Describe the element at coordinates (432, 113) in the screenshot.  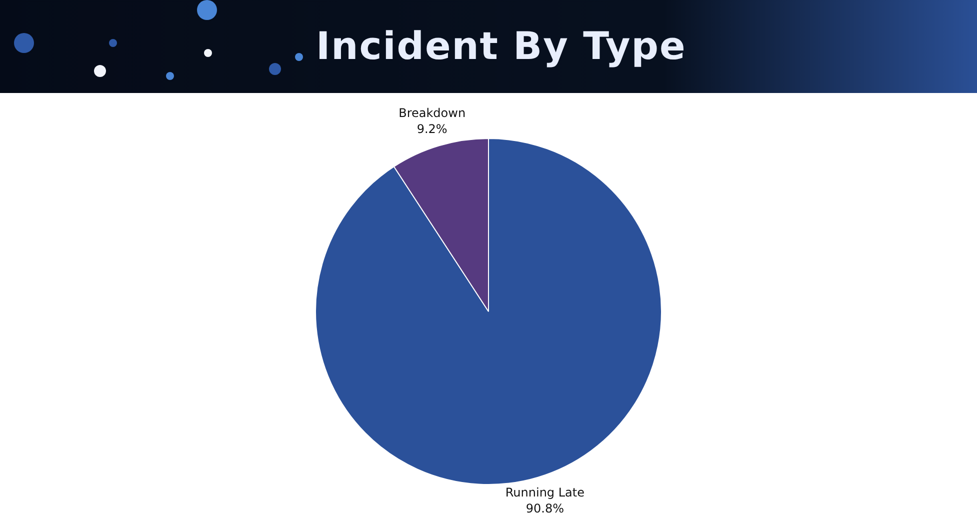
I see `slice-label: Breakdown` at that location.